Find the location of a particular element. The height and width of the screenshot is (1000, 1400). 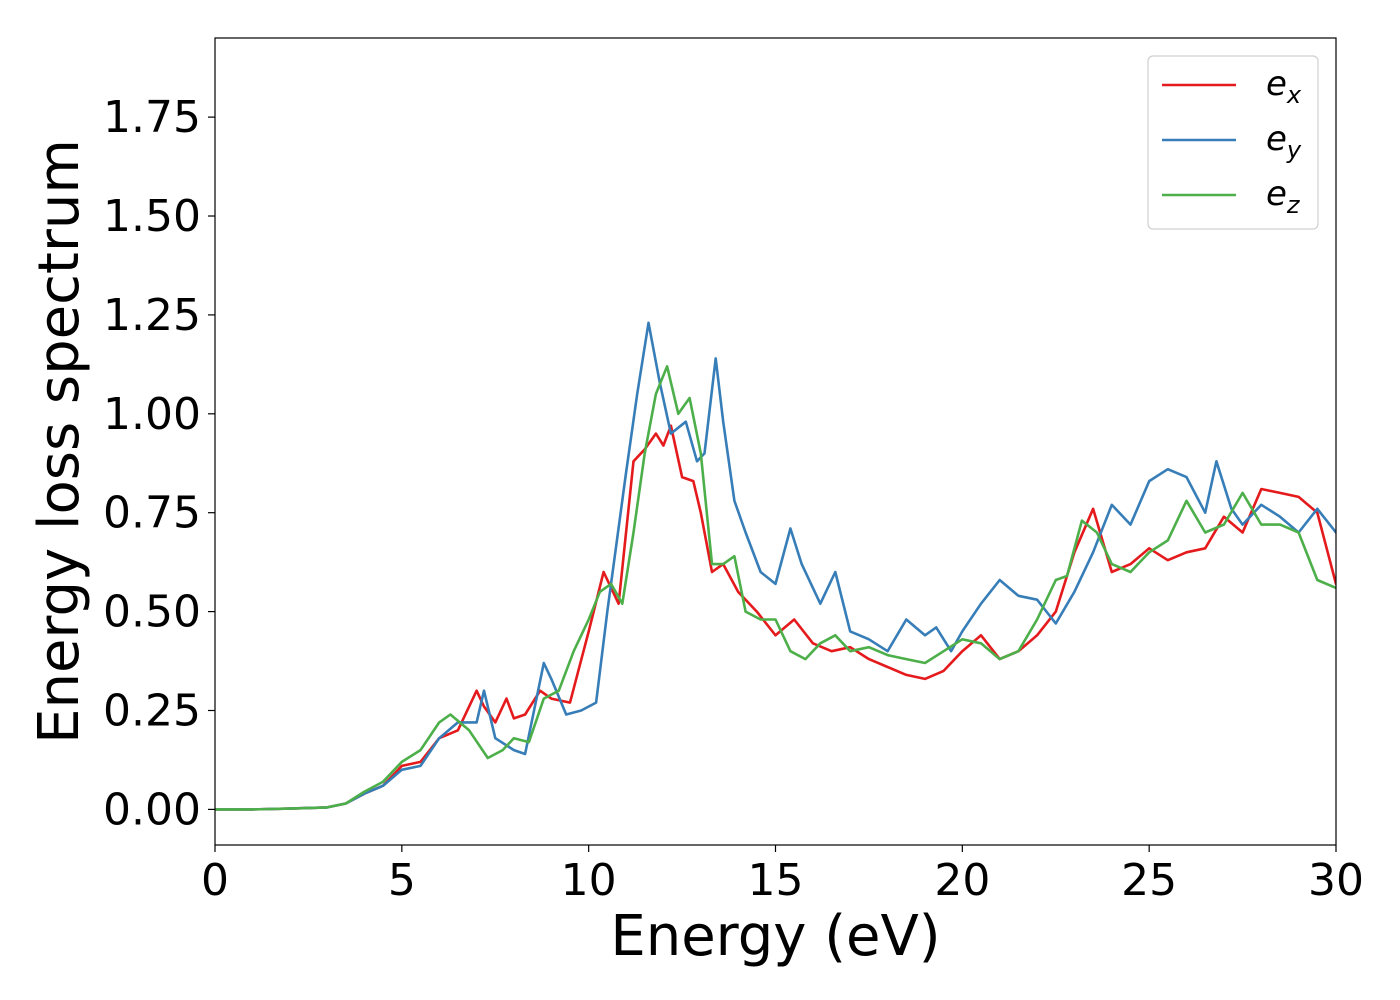

y-tick-label: 0.75 is located at coordinates (152, 513).